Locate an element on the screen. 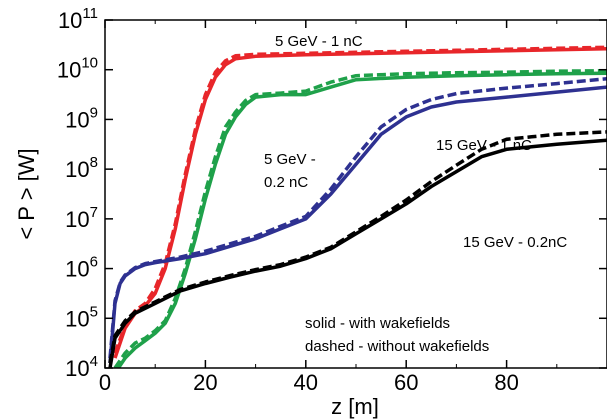 Image resolution: width=607 pixels, height=419 pixels. x-tick-label: 20 is located at coordinates (205, 382).